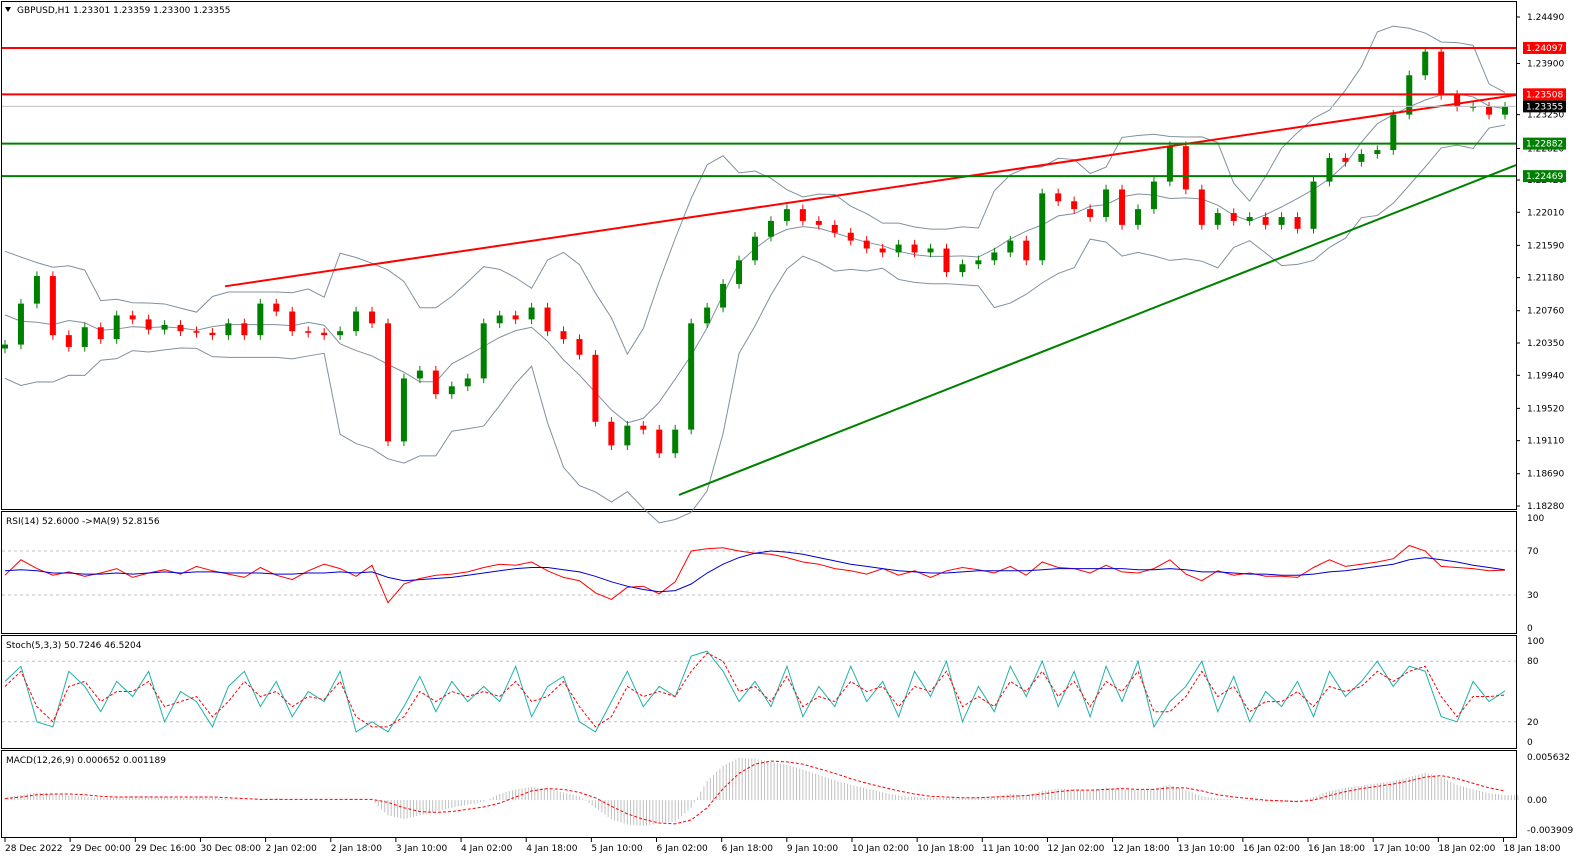 Image resolution: width=1587 pixels, height=868 pixels. What do you see at coordinates (1141, 849) in the screenshot?
I see `x-tick-label: 12 Jan 18:00` at bounding box center [1141, 849].